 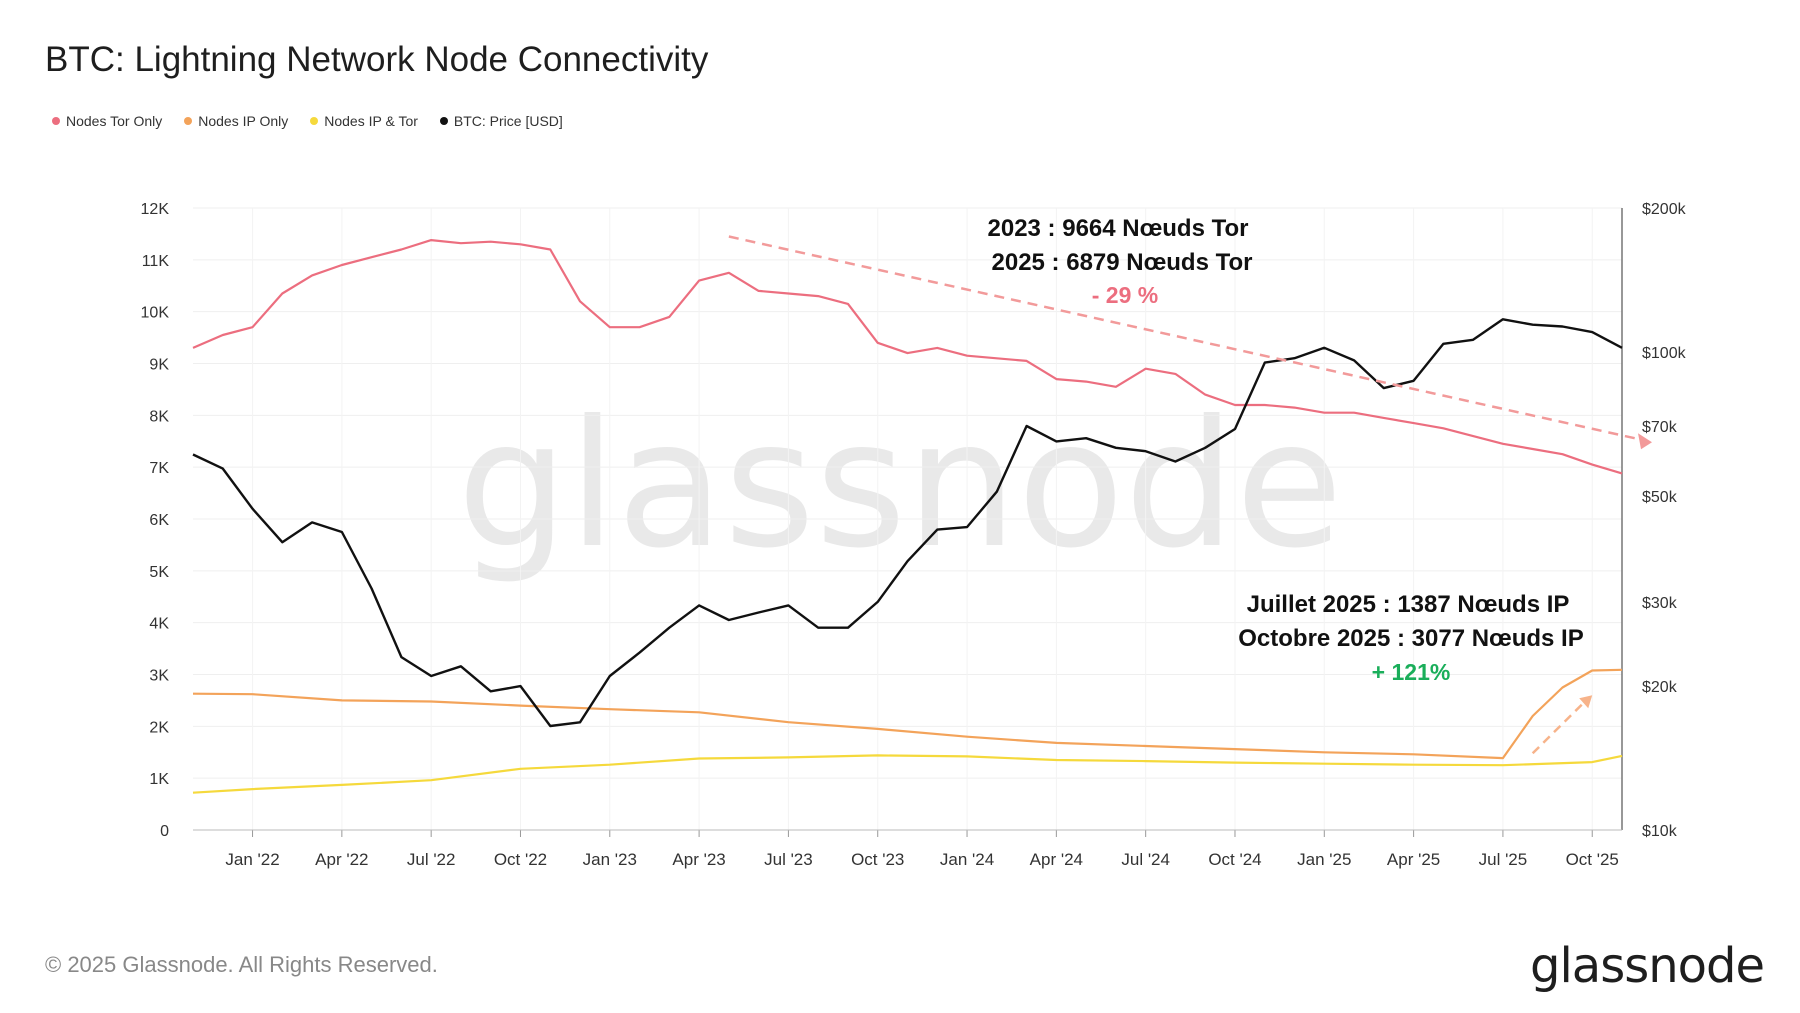 What do you see at coordinates (900, 485) in the screenshot?
I see `watermark: glassnode` at bounding box center [900, 485].